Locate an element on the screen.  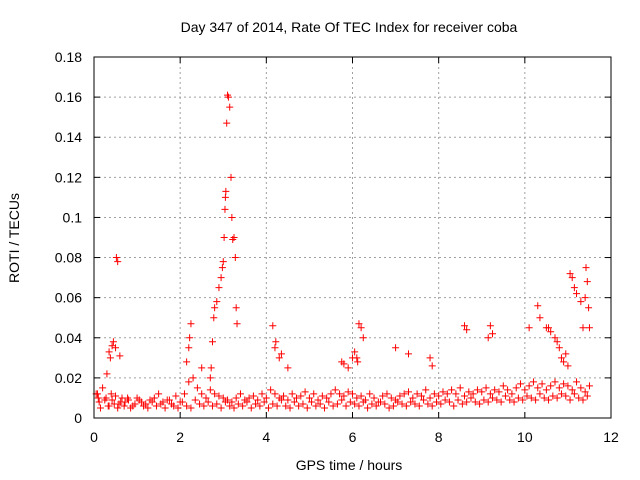
x-tick-label: 12 is located at coordinates (611, 437).